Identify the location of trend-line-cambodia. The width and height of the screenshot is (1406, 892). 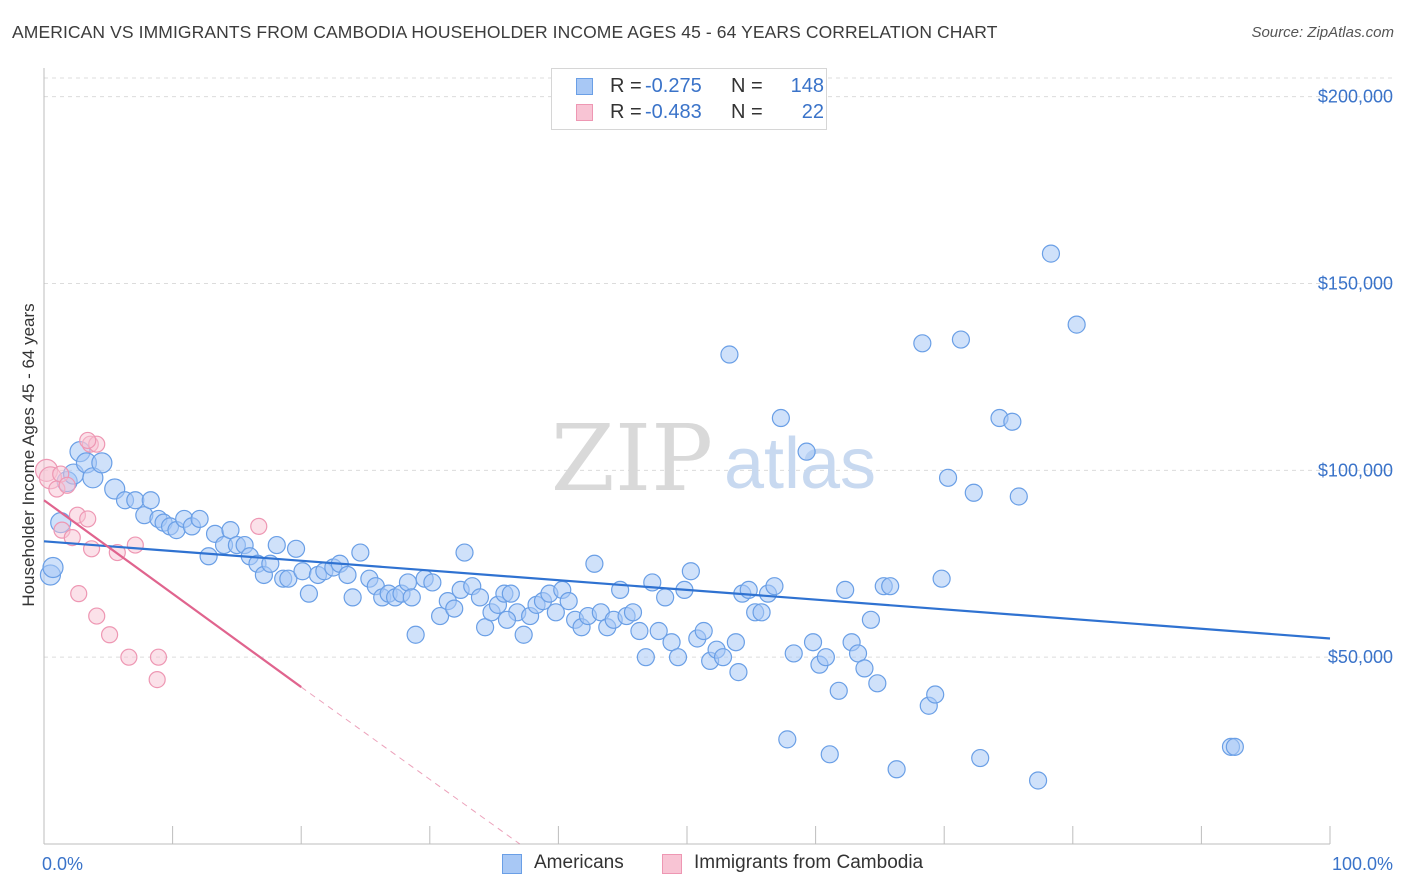
(172, 593).